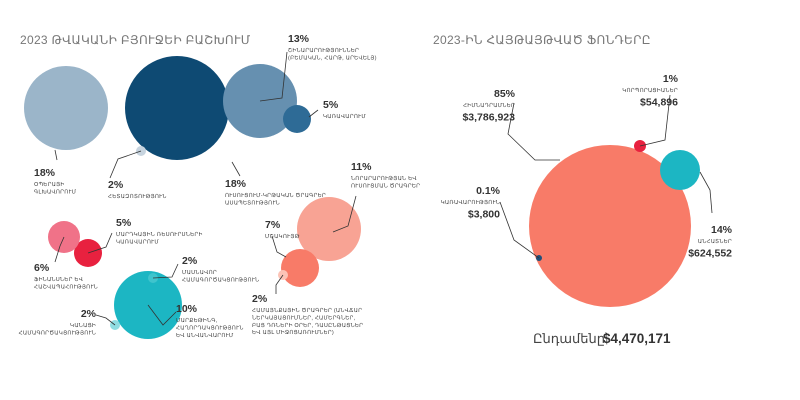 This screenshot has height=400, width=800. Describe the element at coordinates (260, 299) in the screenshot. I see `pct-label-8: 2%` at that location.